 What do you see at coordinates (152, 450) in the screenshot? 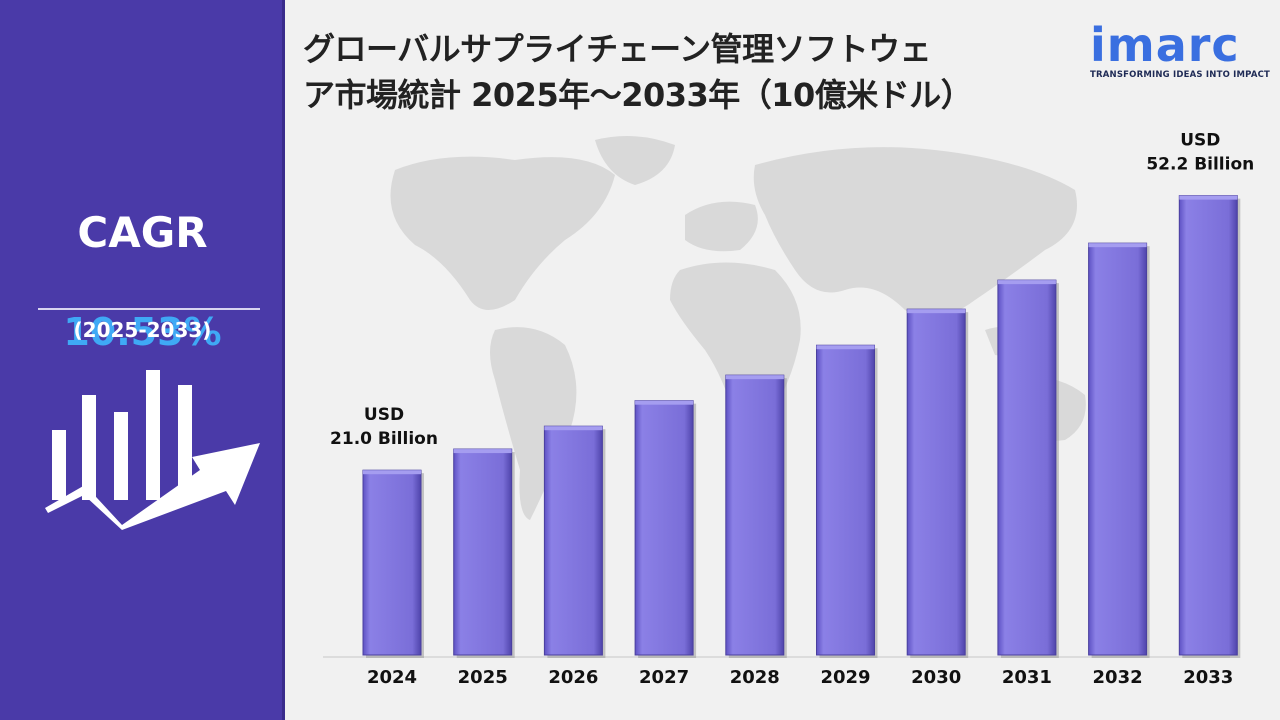
I see `growth-chart-icon` at bounding box center [152, 450].